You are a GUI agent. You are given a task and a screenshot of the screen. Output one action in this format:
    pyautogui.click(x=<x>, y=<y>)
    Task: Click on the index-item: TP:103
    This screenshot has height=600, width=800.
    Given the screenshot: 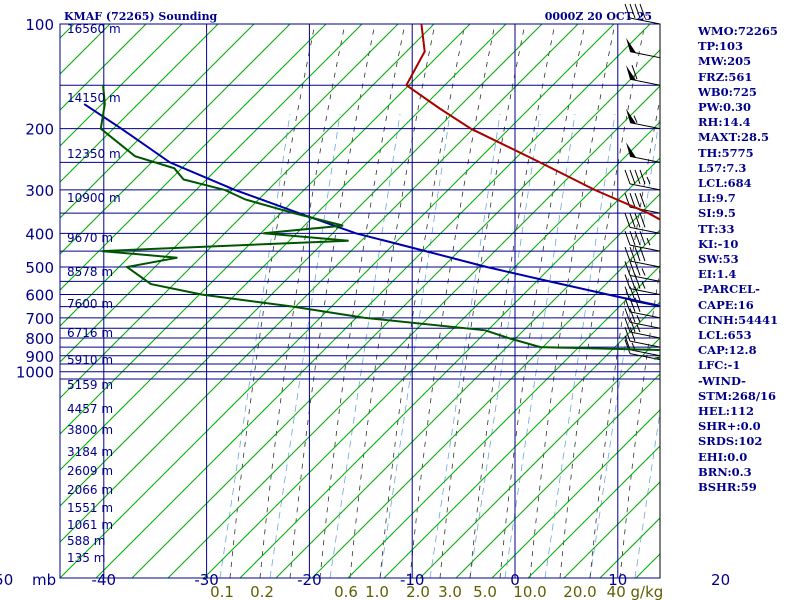 What is the action you would take?
    pyautogui.click(x=721, y=46)
    